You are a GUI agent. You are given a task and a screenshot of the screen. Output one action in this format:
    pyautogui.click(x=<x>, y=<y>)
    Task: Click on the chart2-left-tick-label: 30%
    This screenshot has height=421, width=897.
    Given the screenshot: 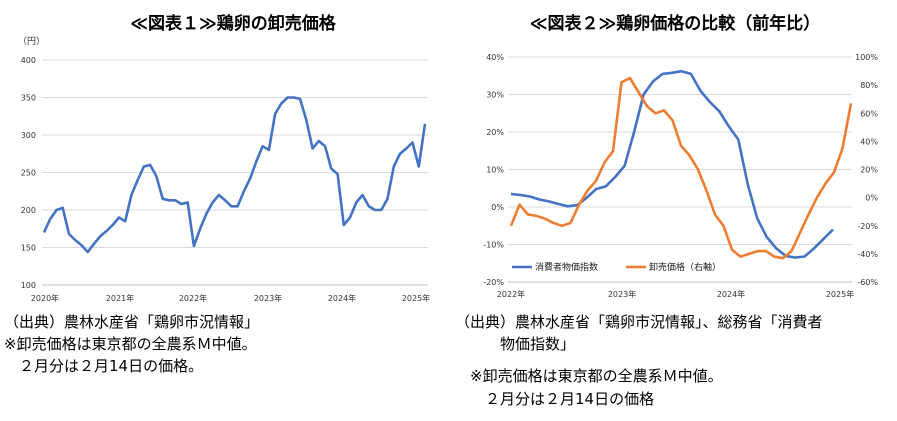 What is the action you would take?
    pyautogui.click(x=495, y=95)
    